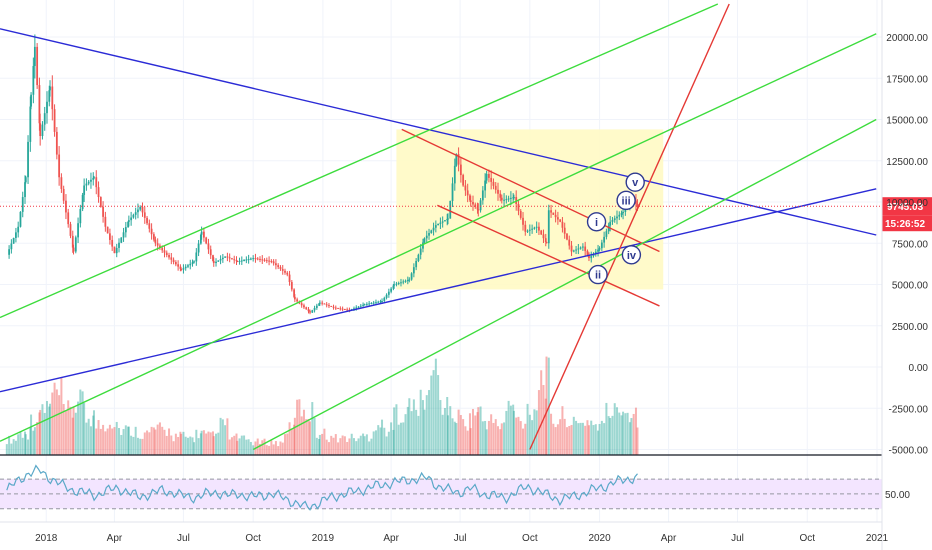 This screenshot has height=550, width=932. I want to click on channel-box-layer, so click(530, 209).